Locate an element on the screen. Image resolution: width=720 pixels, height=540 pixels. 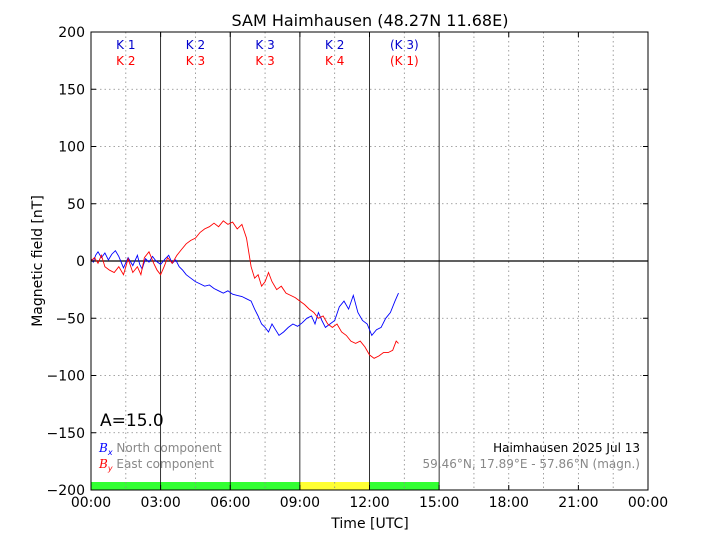
coordinates-label: 59.46°N, 17.89°E - 57.86°N (magn.) is located at coordinates (531, 464).